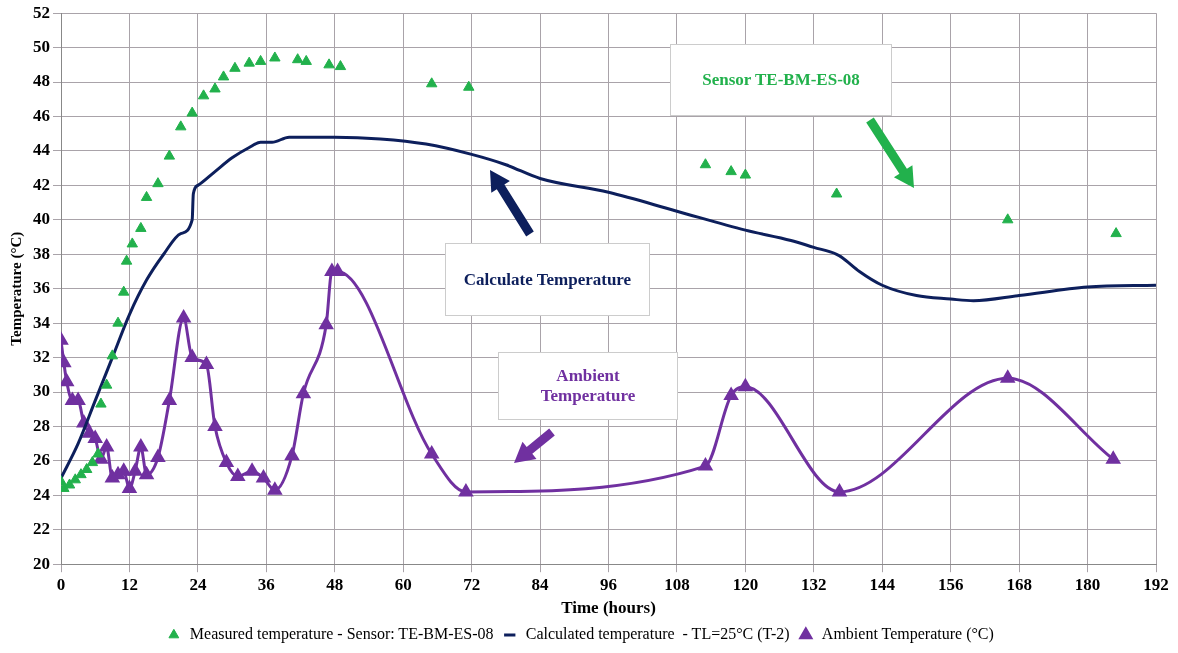 The width and height of the screenshot is (1178, 653). I want to click on y-tick-label: 24, so click(42, 494).